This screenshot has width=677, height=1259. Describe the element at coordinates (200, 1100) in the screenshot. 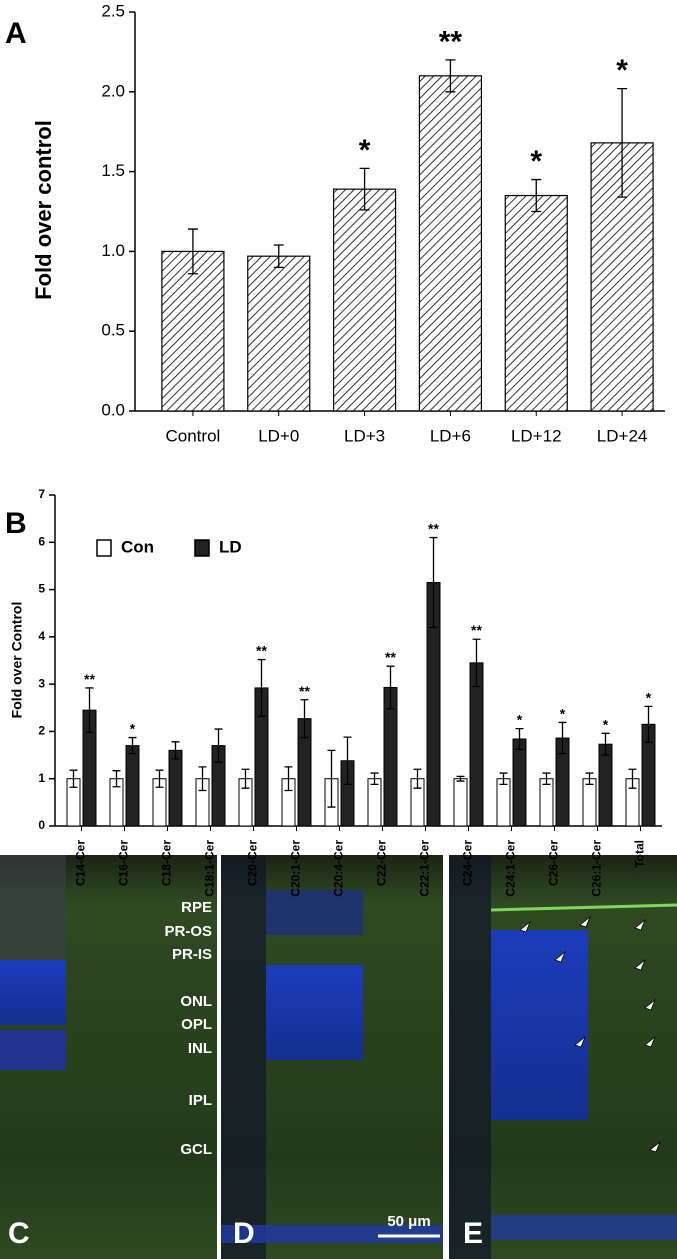

I see `layer-label: IPL` at that location.